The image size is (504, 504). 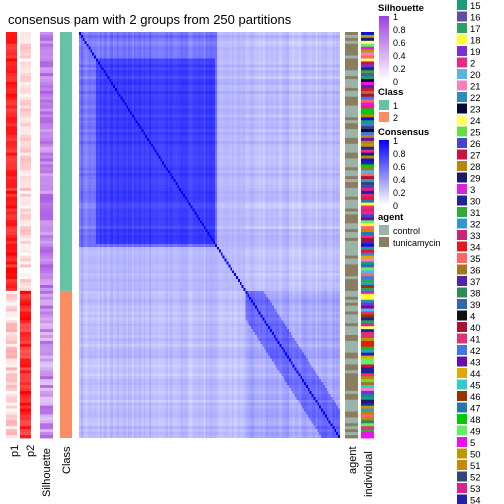 What do you see at coordinates (15, 451) in the screenshot?
I see `p1-label: p1` at bounding box center [15, 451].